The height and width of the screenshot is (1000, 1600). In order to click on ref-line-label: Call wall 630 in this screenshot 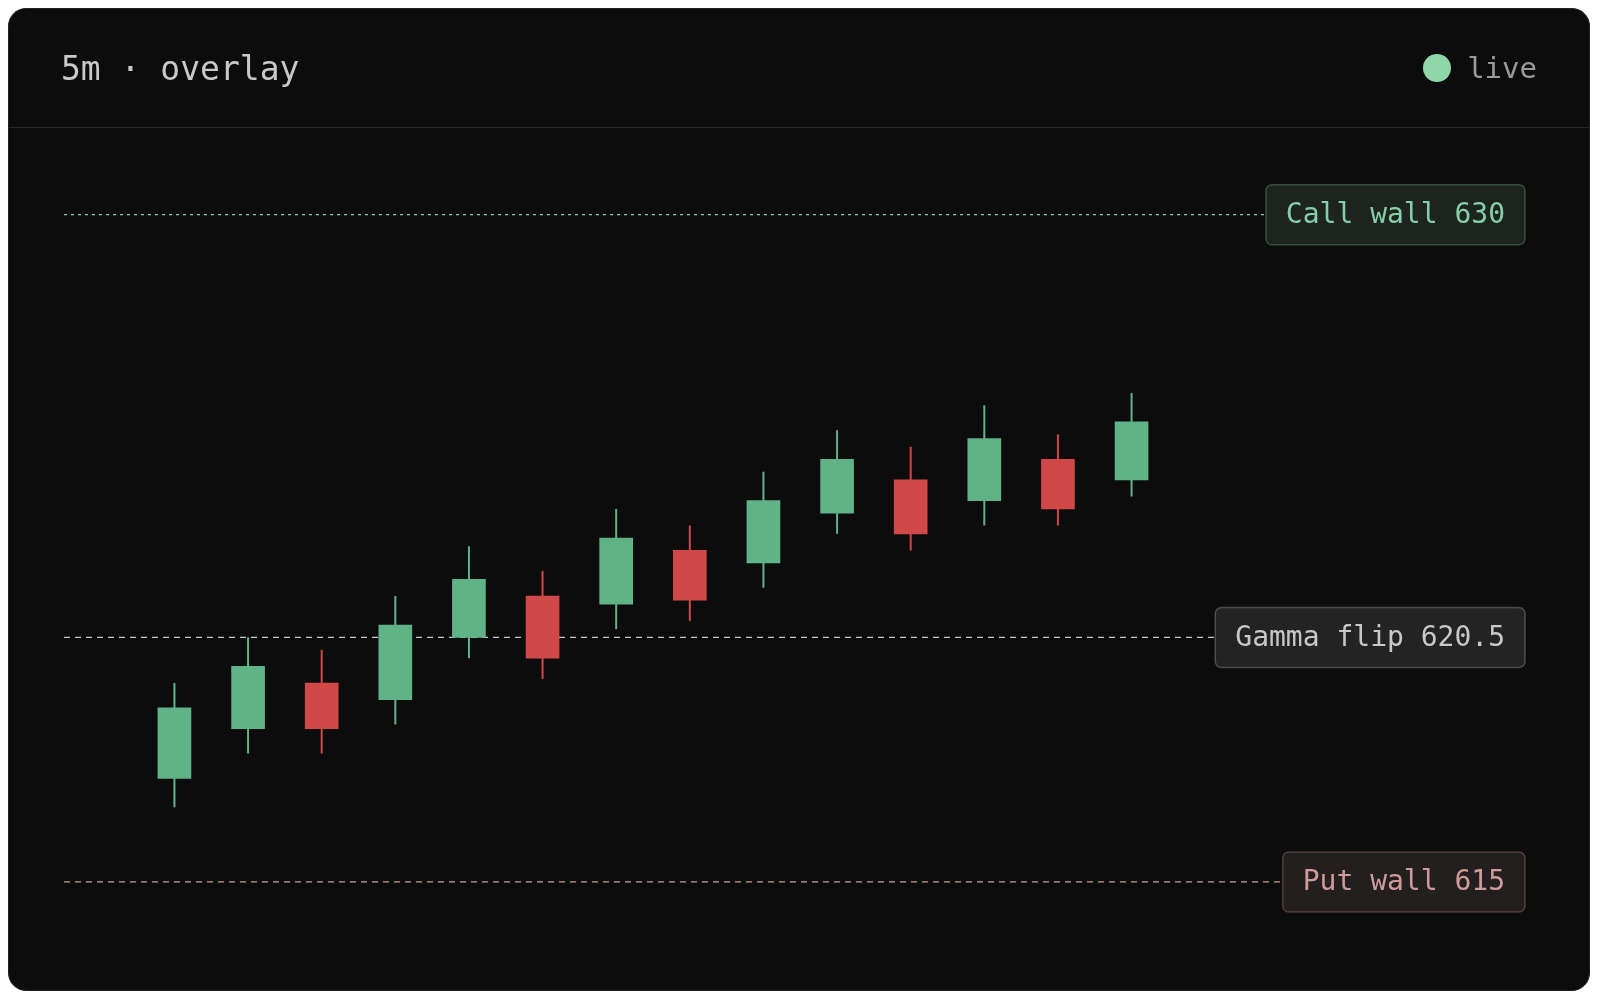, I will do `click(1395, 213)`.